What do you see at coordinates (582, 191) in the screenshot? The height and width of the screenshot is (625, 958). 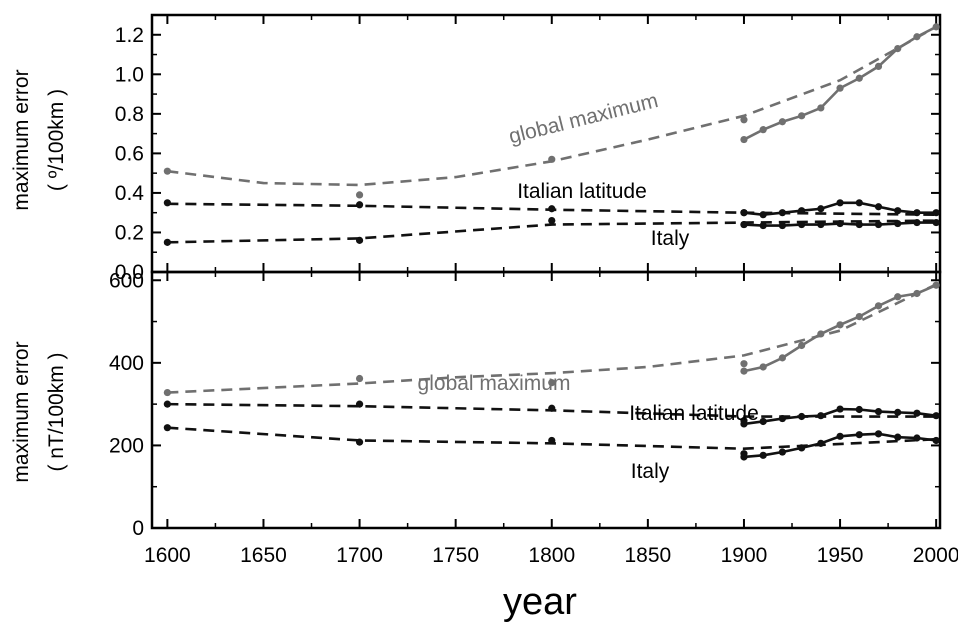 I see `top-annotation-latitude: Italian latitude` at bounding box center [582, 191].